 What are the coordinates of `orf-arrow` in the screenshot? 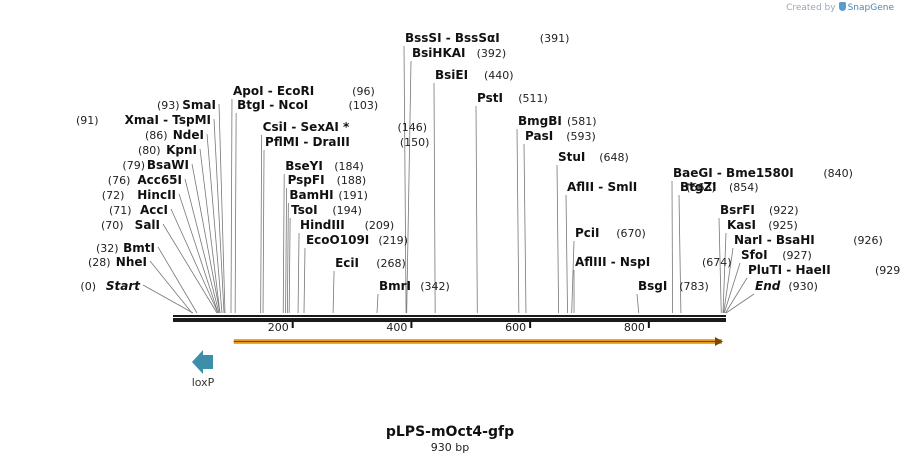 It's located at (478, 341).